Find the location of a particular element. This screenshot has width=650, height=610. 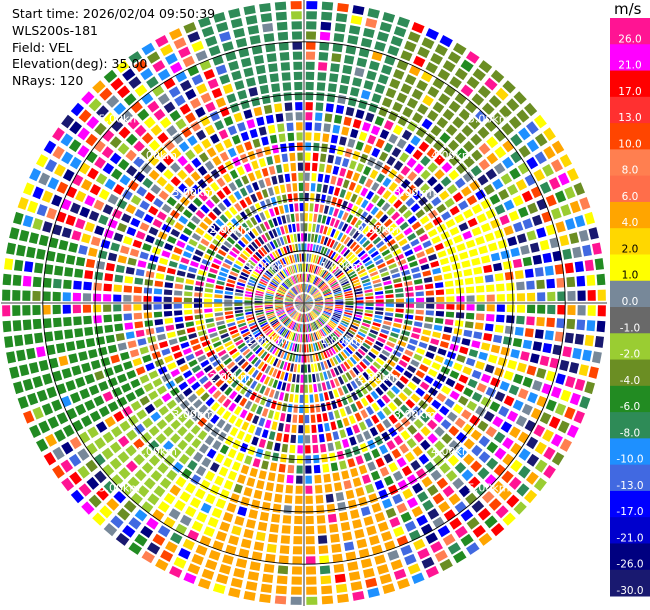

colorbar-swatch is located at coordinates (630, 504).